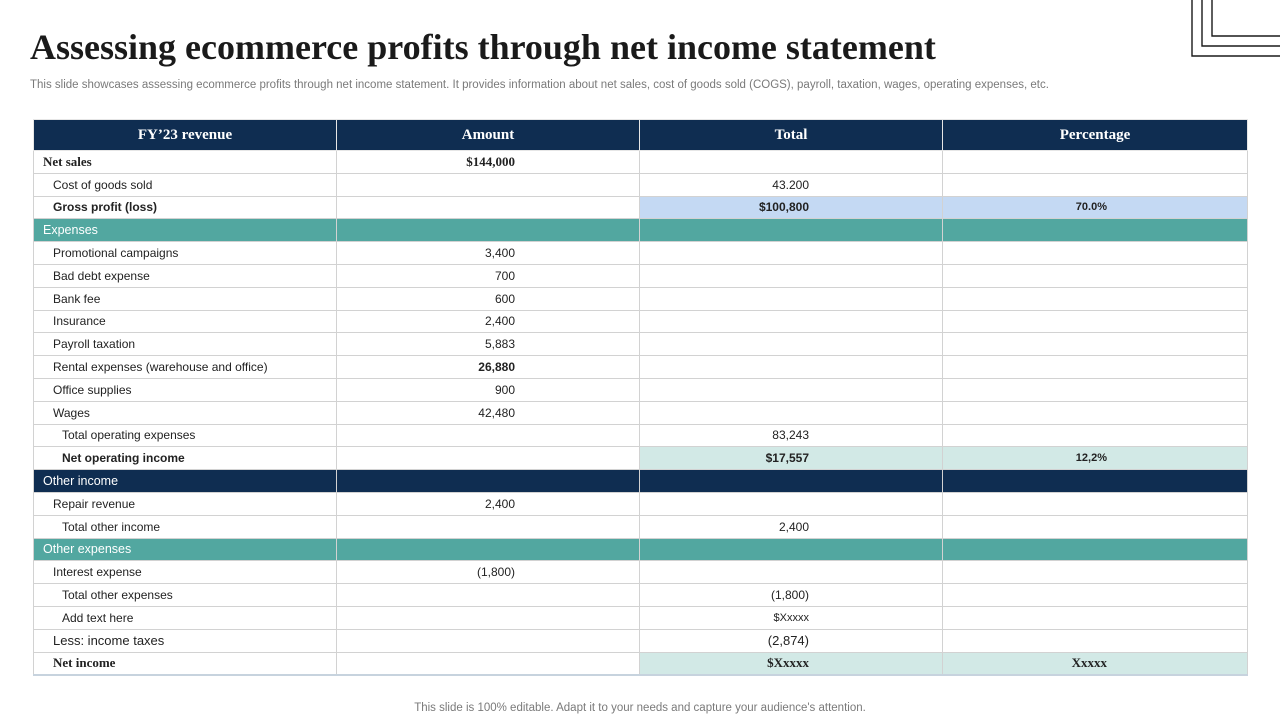  I want to click on section-expenses: Expenses, so click(640, 230).